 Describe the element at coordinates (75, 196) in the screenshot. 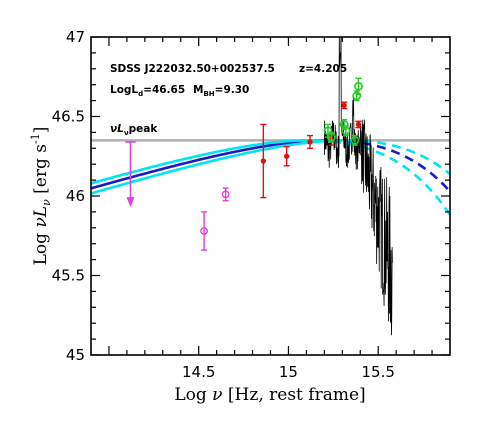

I see `y-tick-label: 46` at that location.